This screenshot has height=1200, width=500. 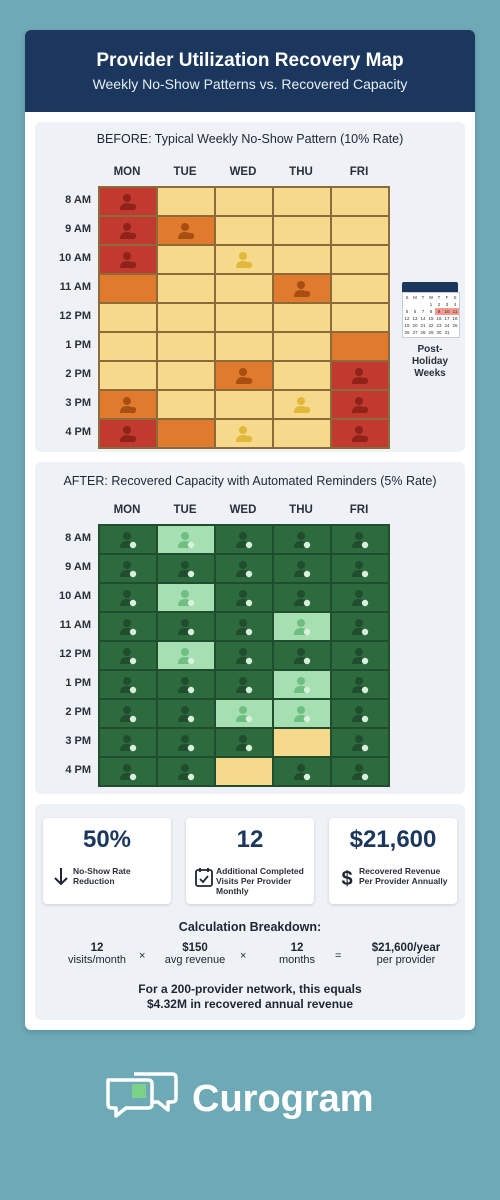 What do you see at coordinates (403, 876) in the screenshot?
I see `stat-label: Recovered Revenue Per Provider Annually` at bounding box center [403, 876].